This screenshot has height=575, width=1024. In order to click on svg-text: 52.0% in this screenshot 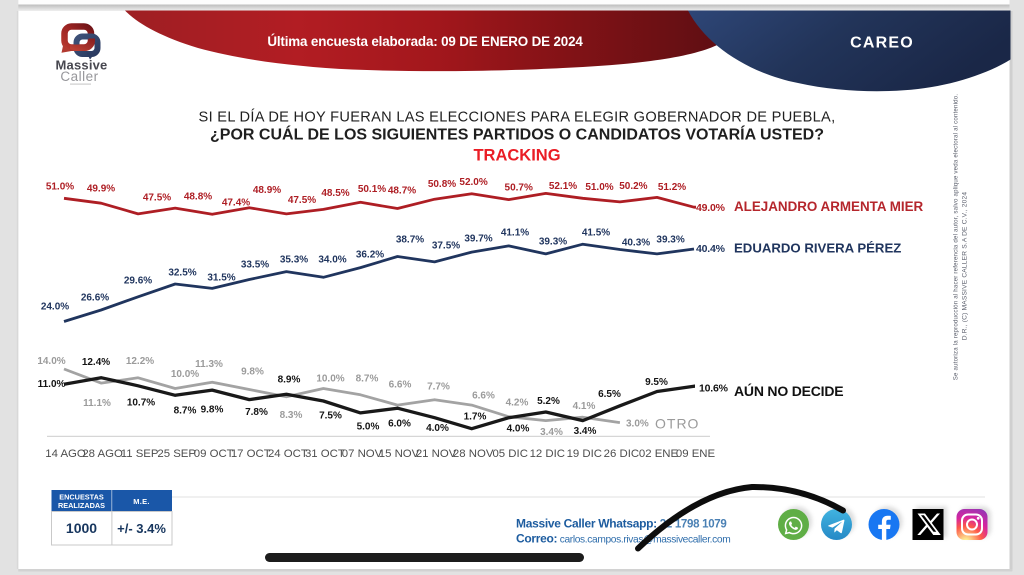, I will do `click(473, 182)`.